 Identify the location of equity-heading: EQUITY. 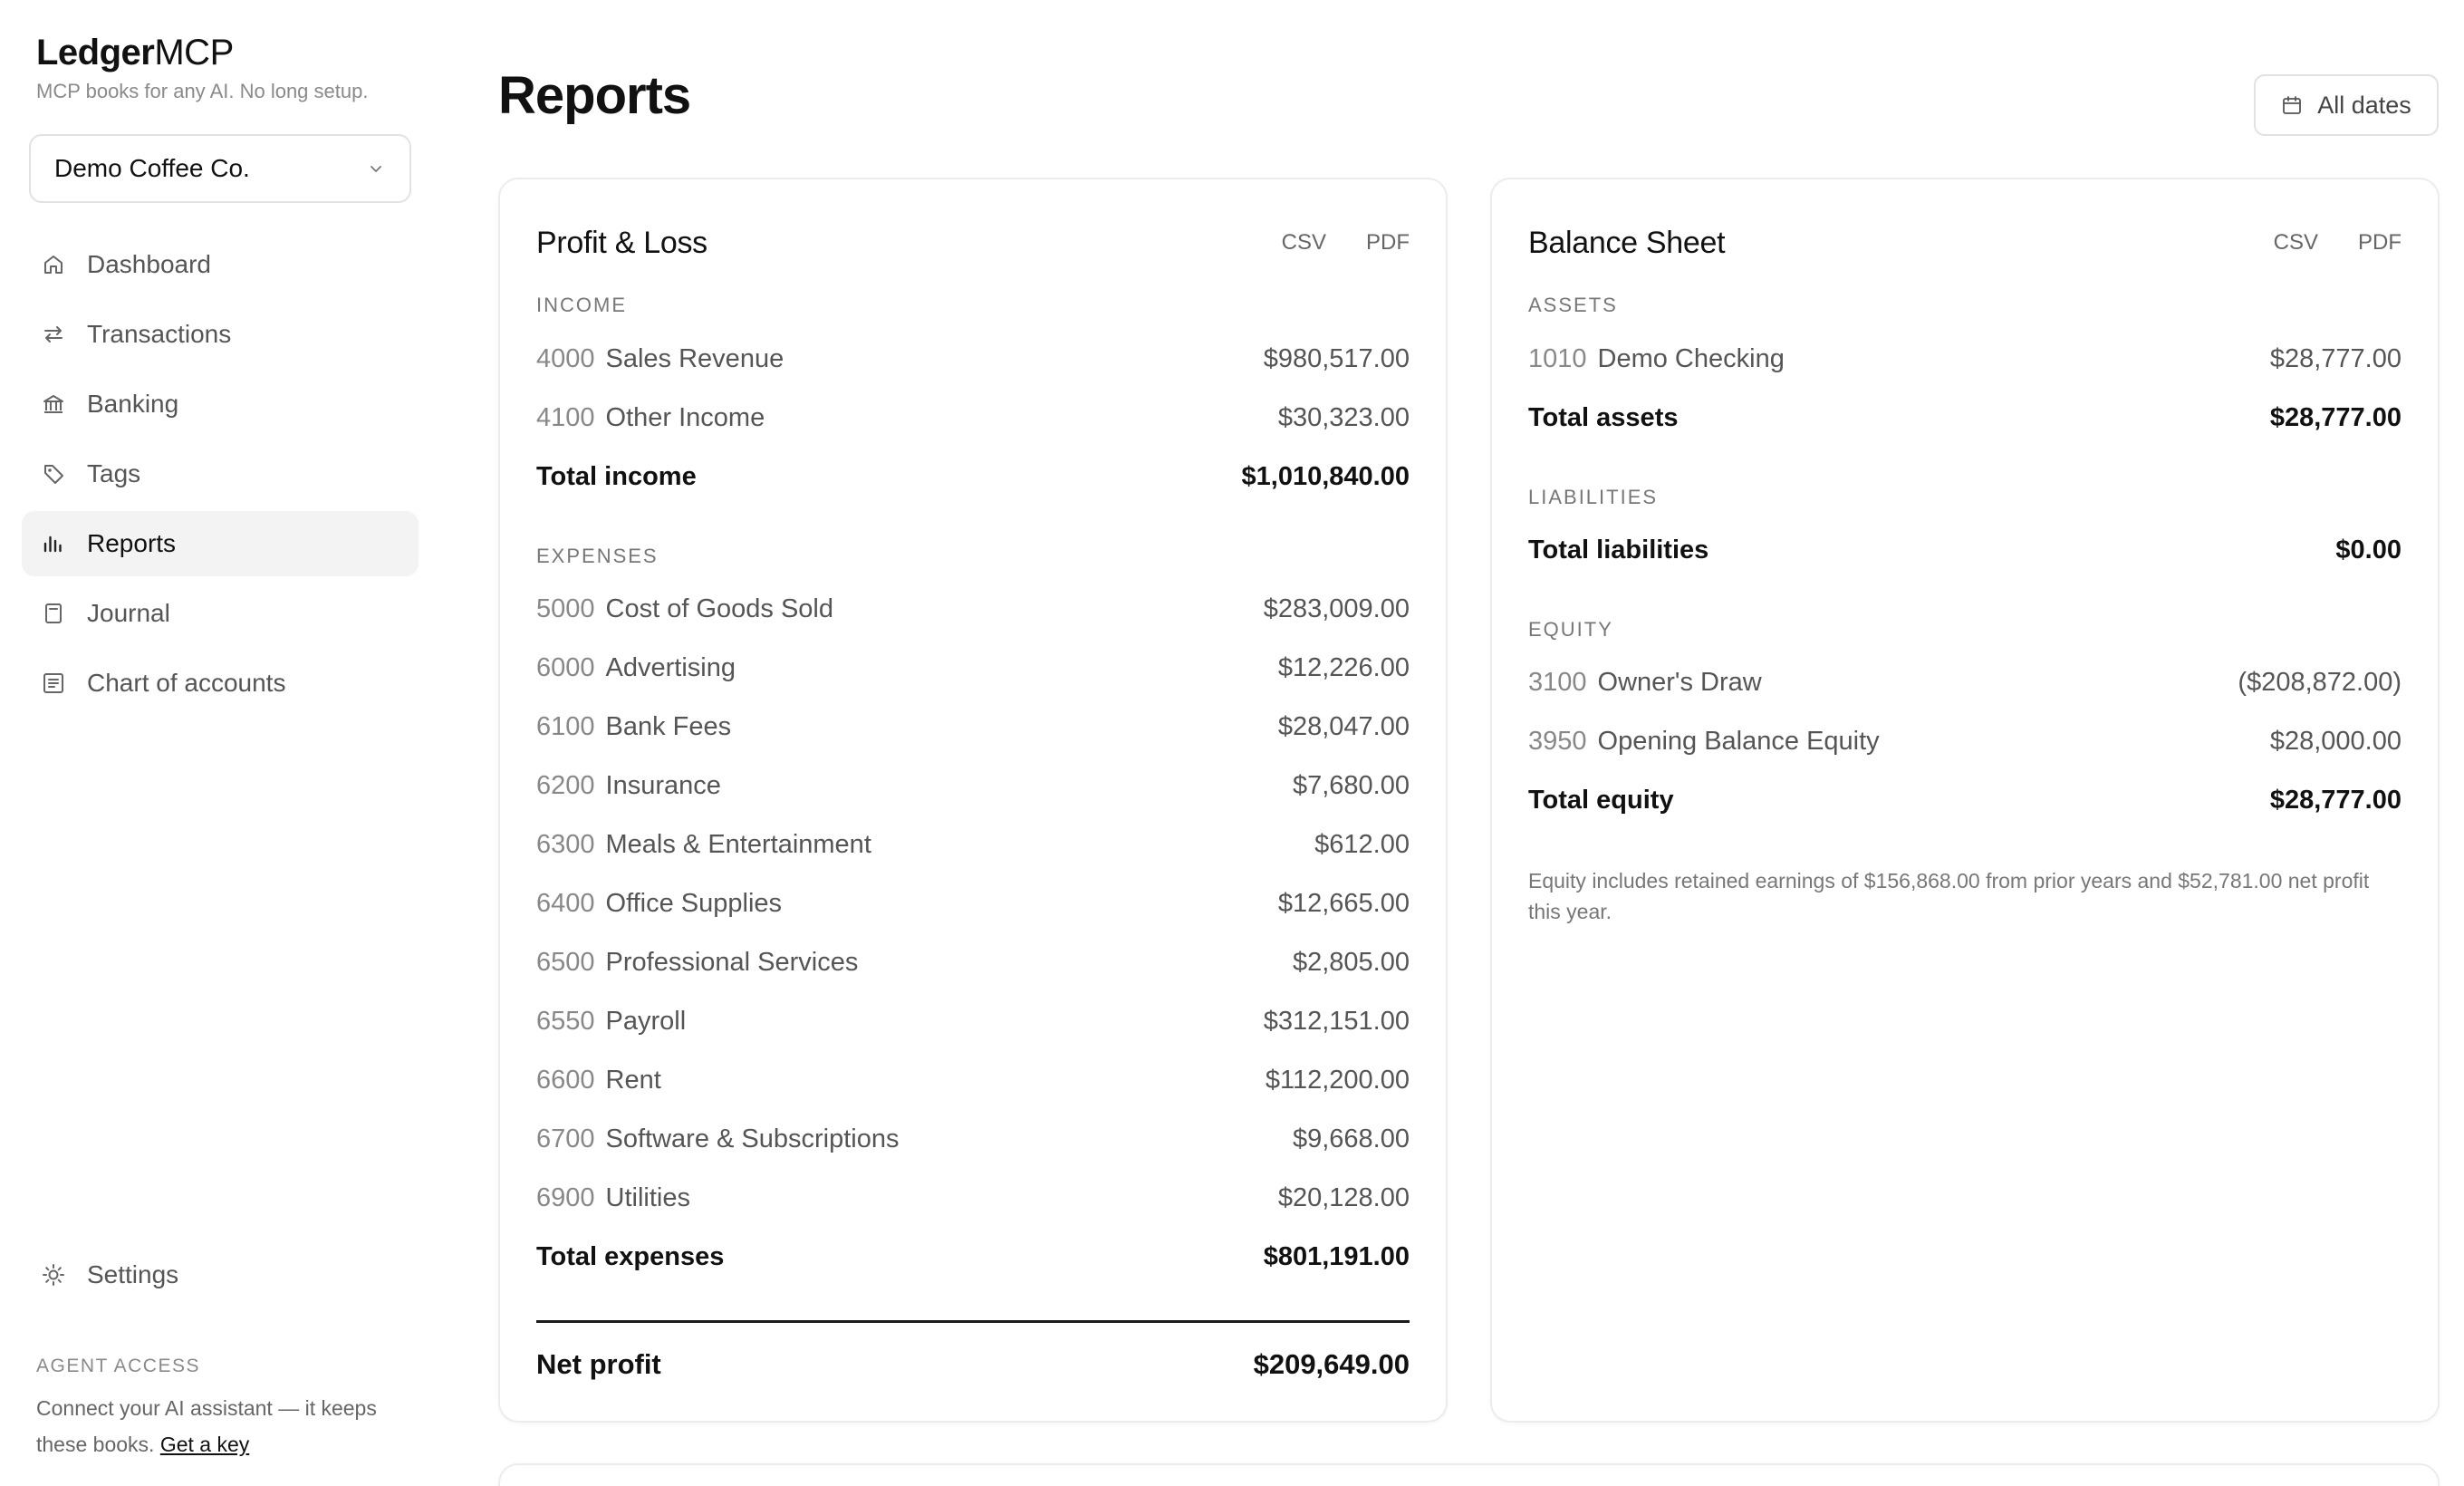
(1570, 629).